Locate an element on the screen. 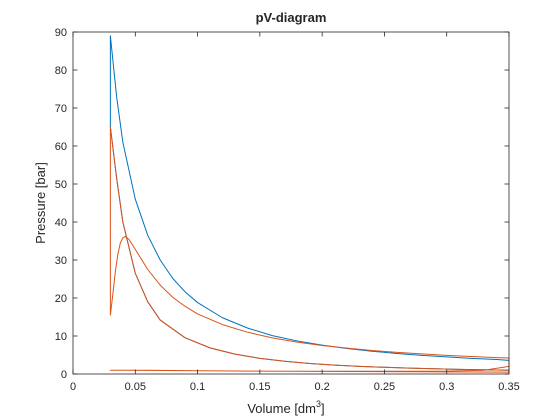  x-tick-label: 0.2 is located at coordinates (321, 387).